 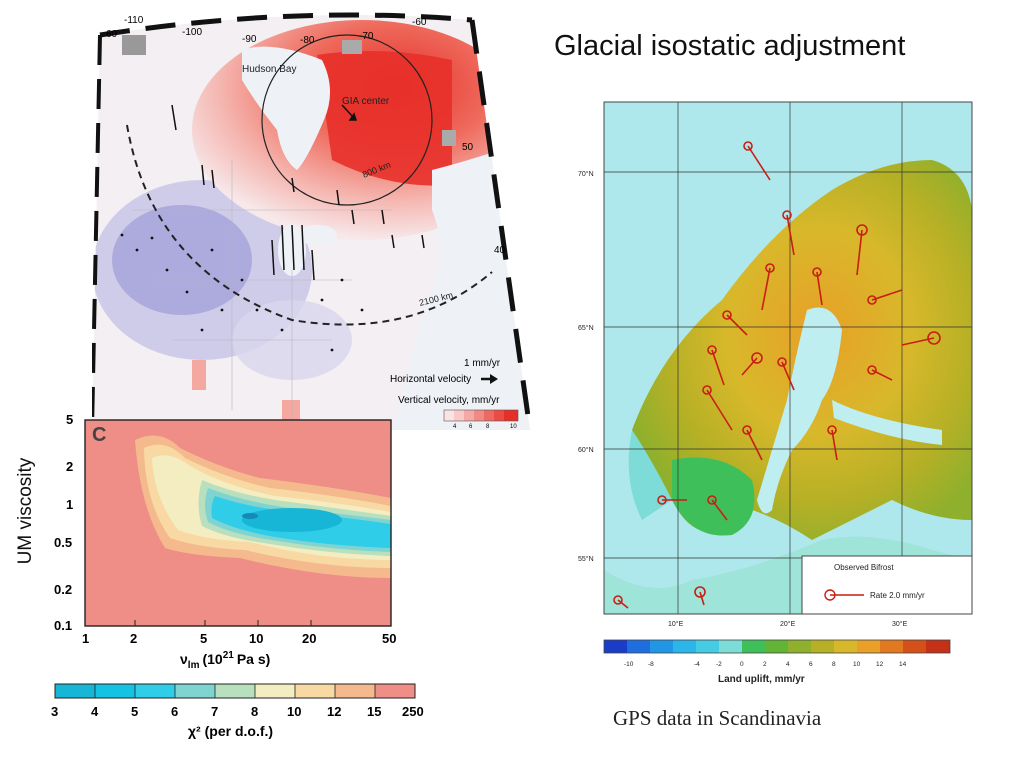 What do you see at coordinates (586, 559) in the screenshot?
I see `lat-label-55n: 55°N` at bounding box center [586, 559].